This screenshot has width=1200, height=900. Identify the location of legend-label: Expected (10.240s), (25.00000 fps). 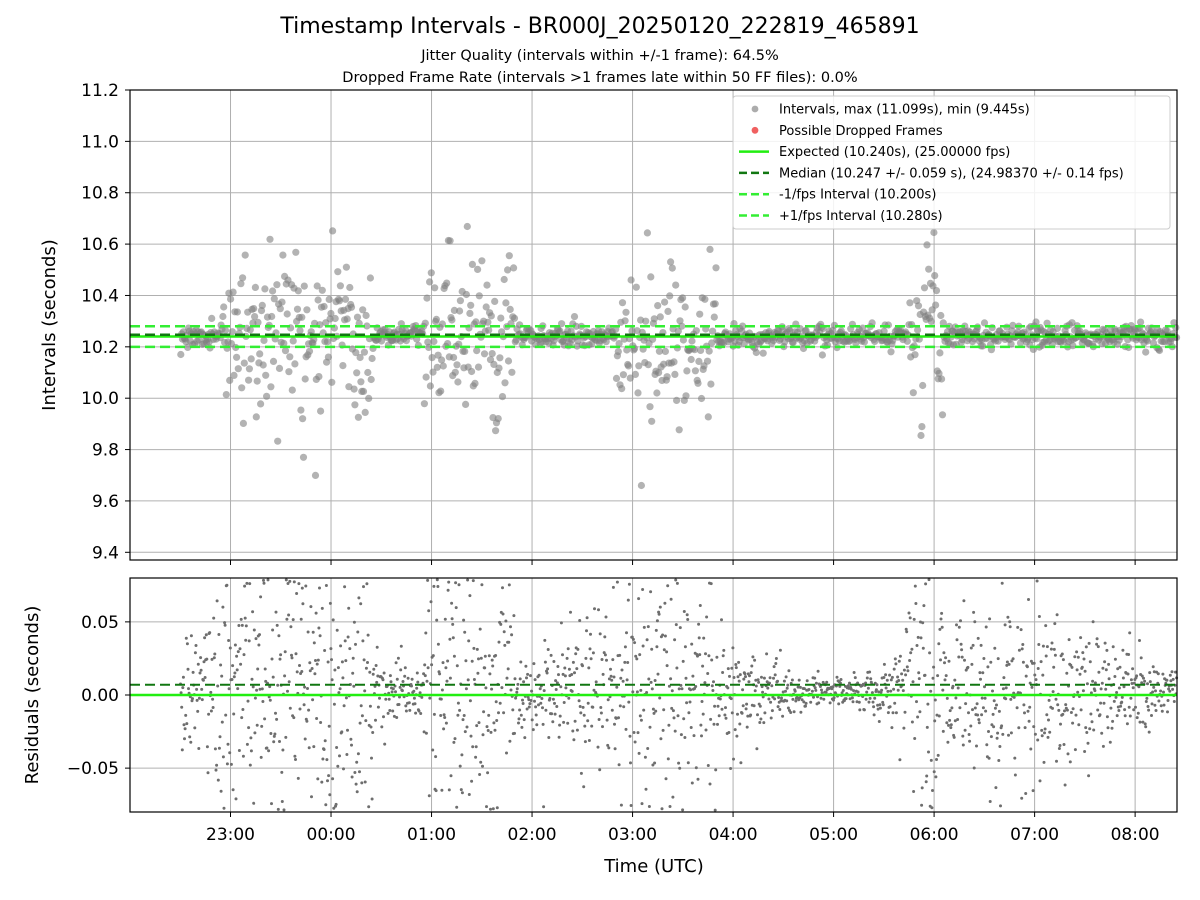
(894, 152).